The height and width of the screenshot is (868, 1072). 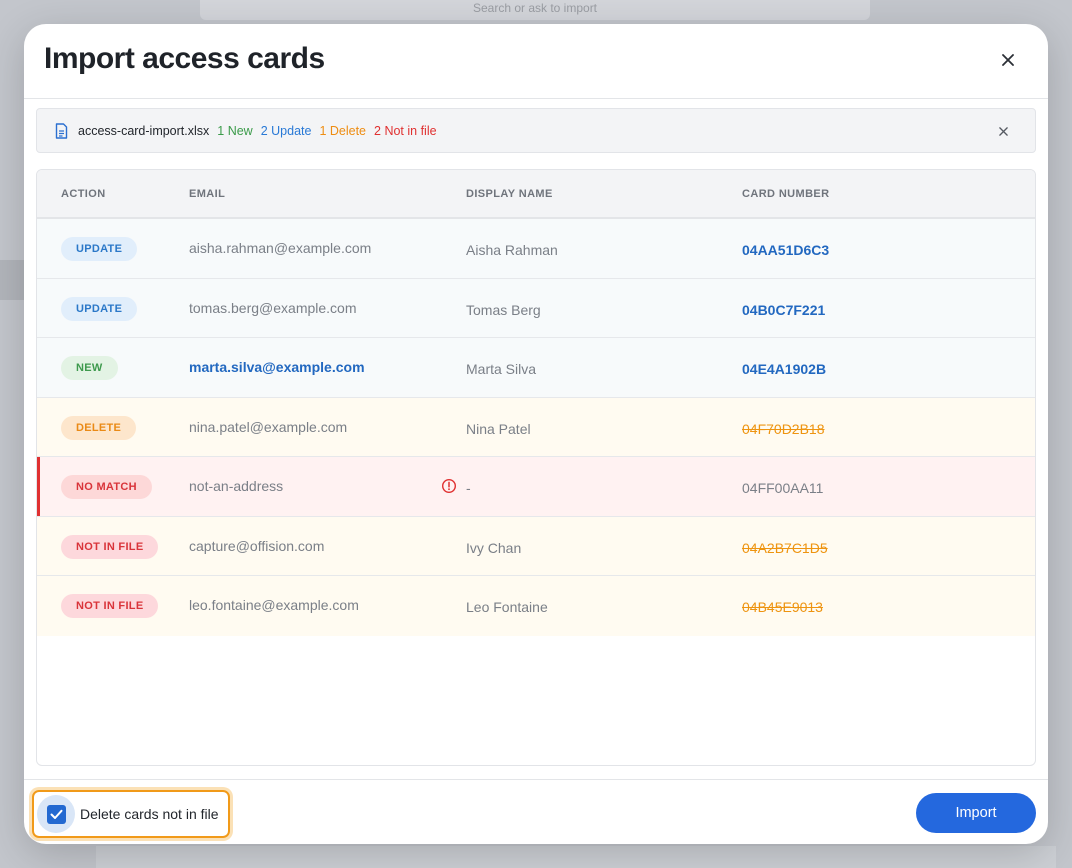 What do you see at coordinates (507, 607) in the screenshot?
I see `display-name-cell: Leo Fontaine` at bounding box center [507, 607].